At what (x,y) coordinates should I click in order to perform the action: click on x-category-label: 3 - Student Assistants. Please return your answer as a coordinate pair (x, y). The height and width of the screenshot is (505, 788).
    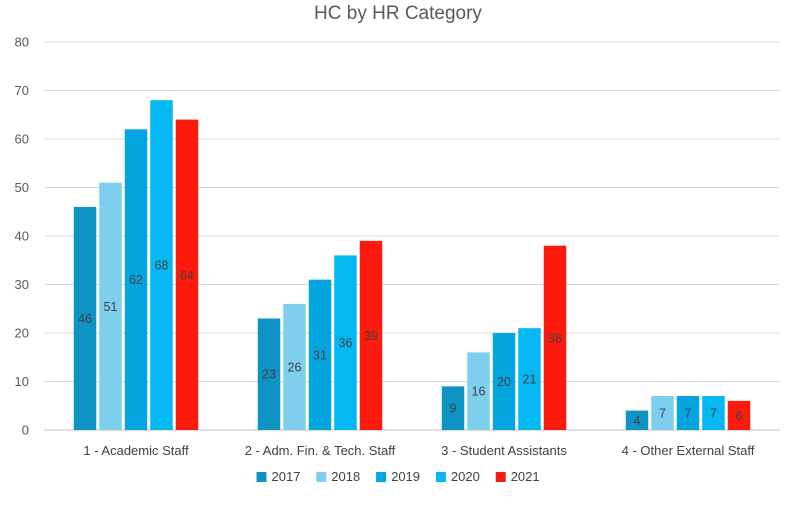
    Looking at the image, I should click on (504, 450).